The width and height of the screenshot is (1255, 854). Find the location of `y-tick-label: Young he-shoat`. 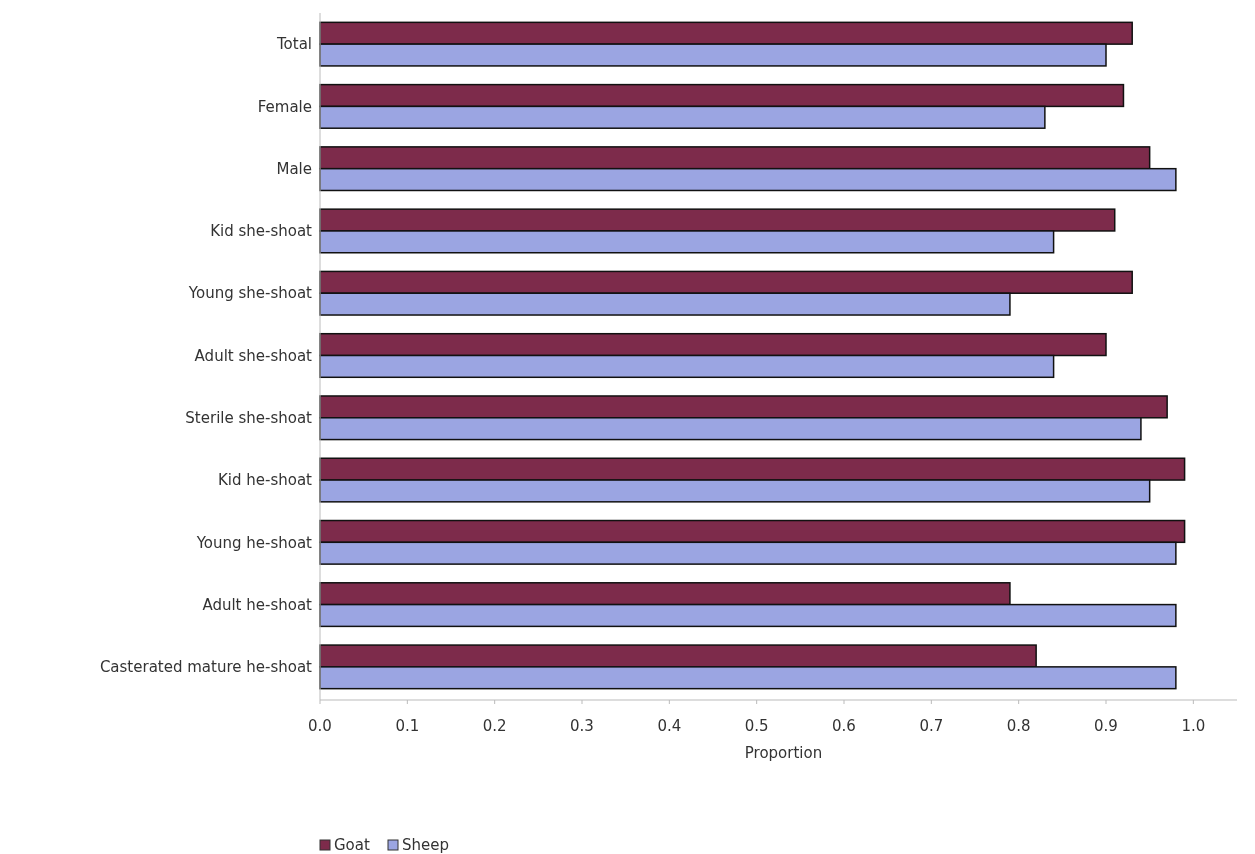

y-tick-label: Young he-shoat is located at coordinates (254, 542).